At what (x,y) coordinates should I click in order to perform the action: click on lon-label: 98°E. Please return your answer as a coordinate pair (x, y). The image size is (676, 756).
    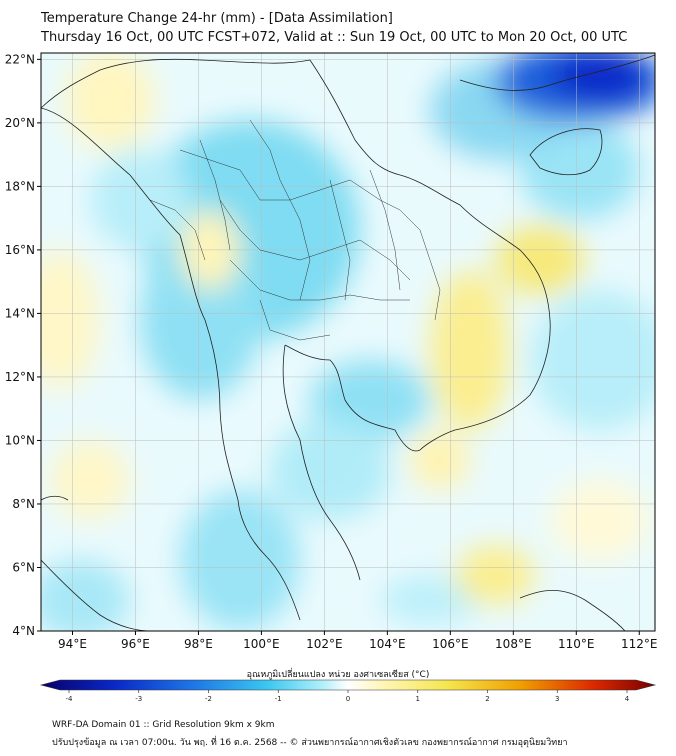
    Looking at the image, I should click on (198, 644).